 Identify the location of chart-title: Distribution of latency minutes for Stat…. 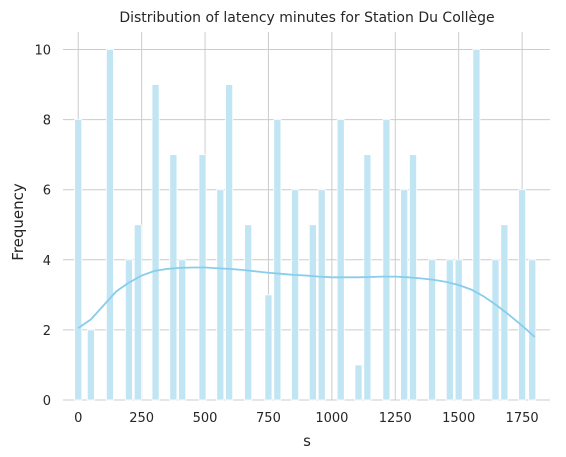
(306, 18).